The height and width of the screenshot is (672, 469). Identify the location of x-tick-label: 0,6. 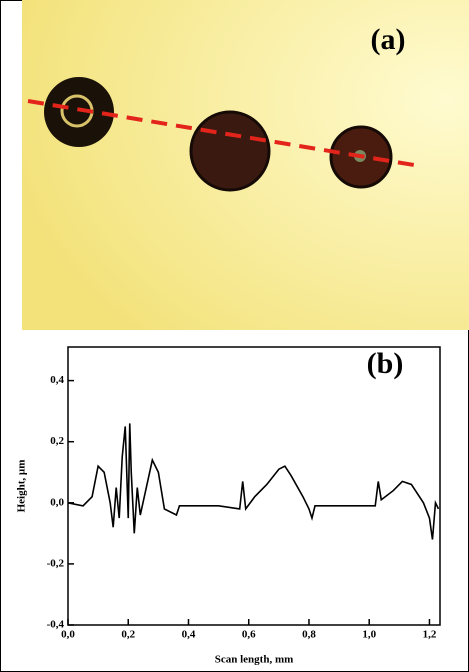
(249, 635).